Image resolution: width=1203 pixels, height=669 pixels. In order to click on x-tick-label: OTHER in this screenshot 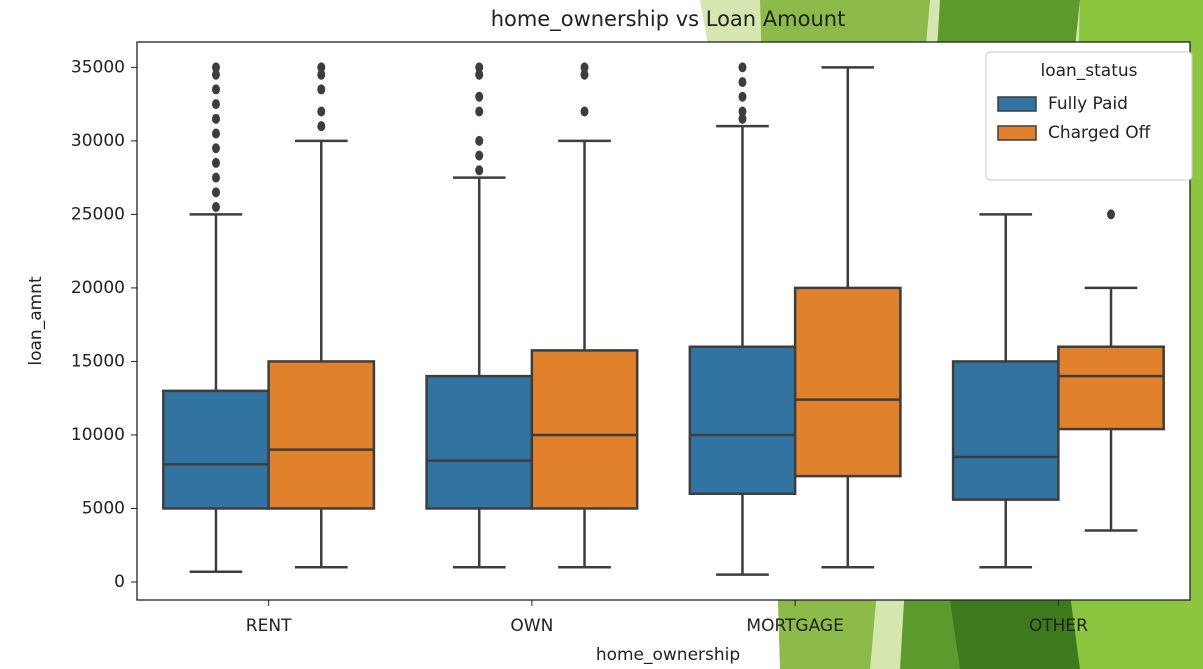, I will do `click(1058, 626)`.